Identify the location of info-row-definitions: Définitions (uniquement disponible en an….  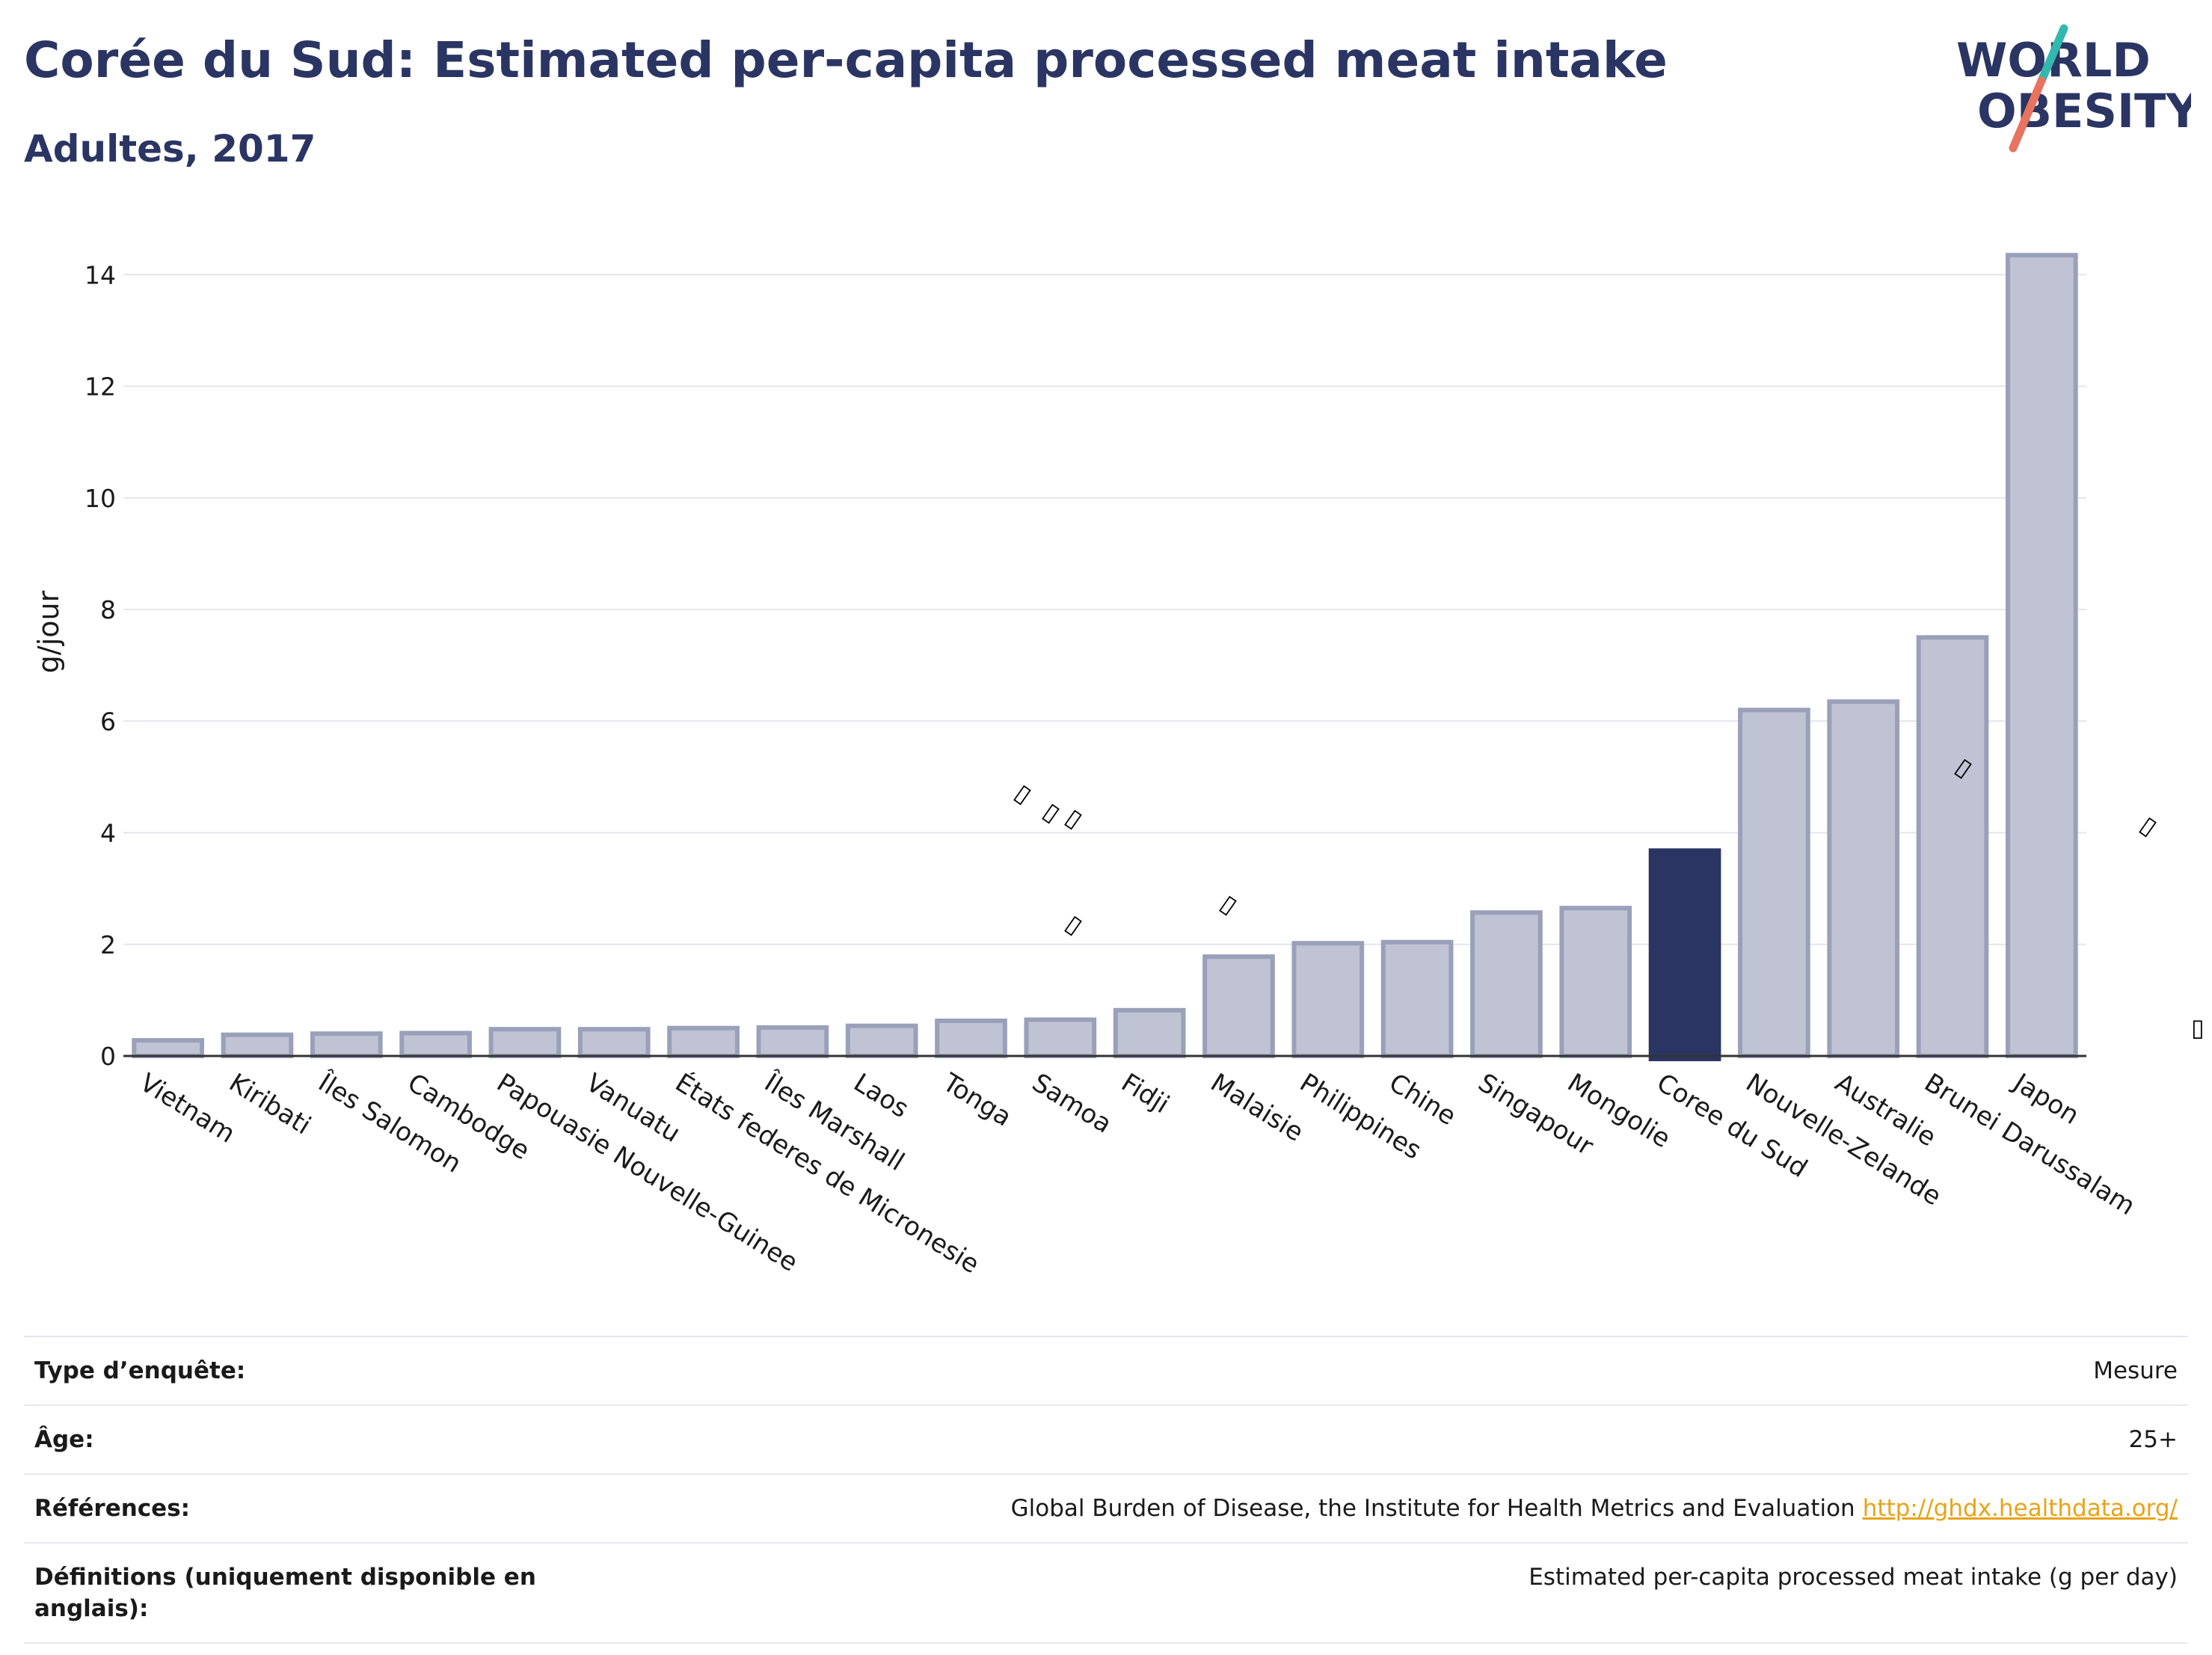
(1106, 1593).